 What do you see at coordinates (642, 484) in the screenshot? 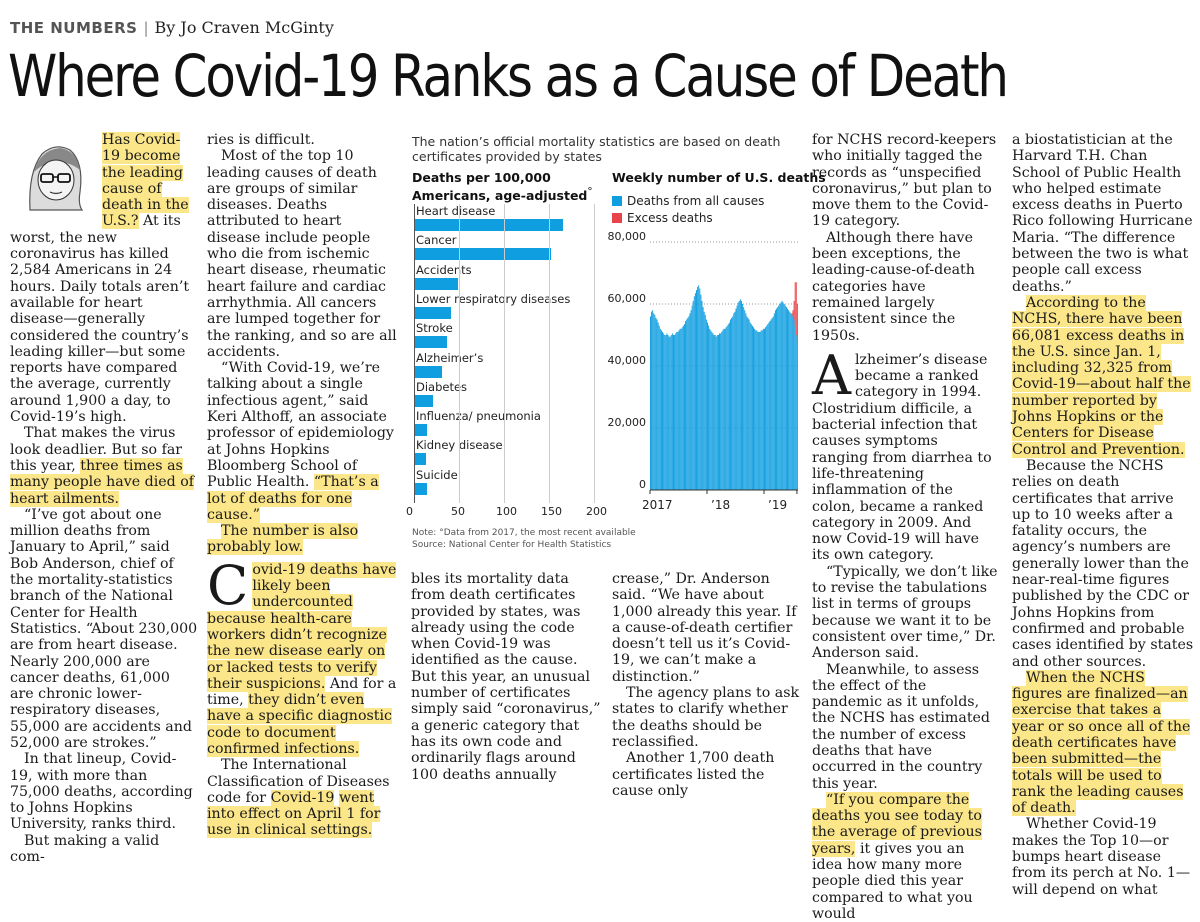
I see `y-tick-label: 0` at bounding box center [642, 484].